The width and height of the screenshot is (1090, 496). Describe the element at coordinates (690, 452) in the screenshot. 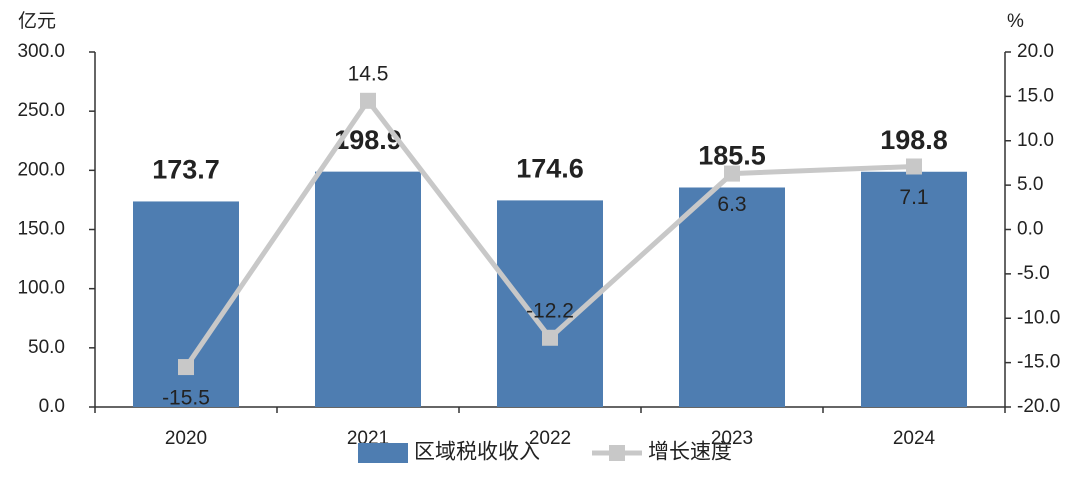

I see `legend-label: 增长速度` at that location.